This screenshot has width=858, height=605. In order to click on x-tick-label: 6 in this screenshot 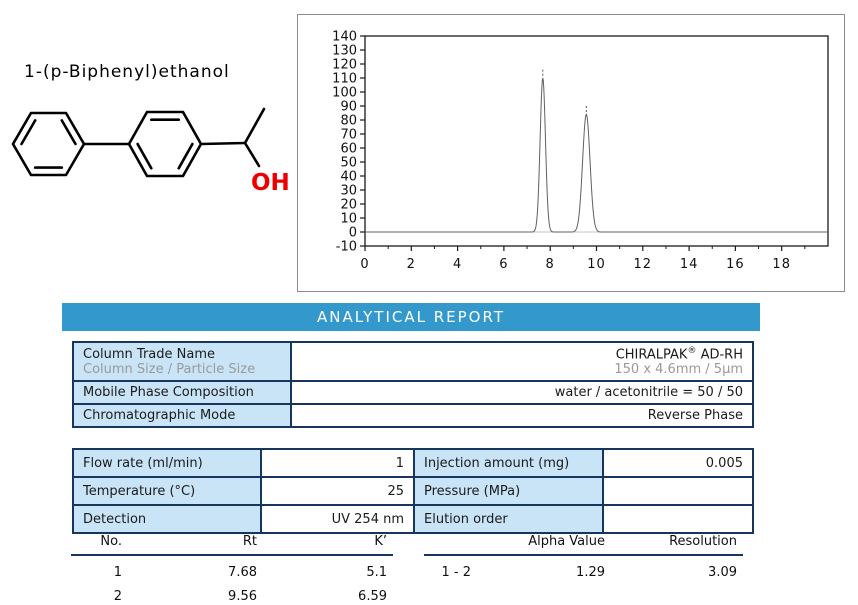, I will do `click(503, 264)`.